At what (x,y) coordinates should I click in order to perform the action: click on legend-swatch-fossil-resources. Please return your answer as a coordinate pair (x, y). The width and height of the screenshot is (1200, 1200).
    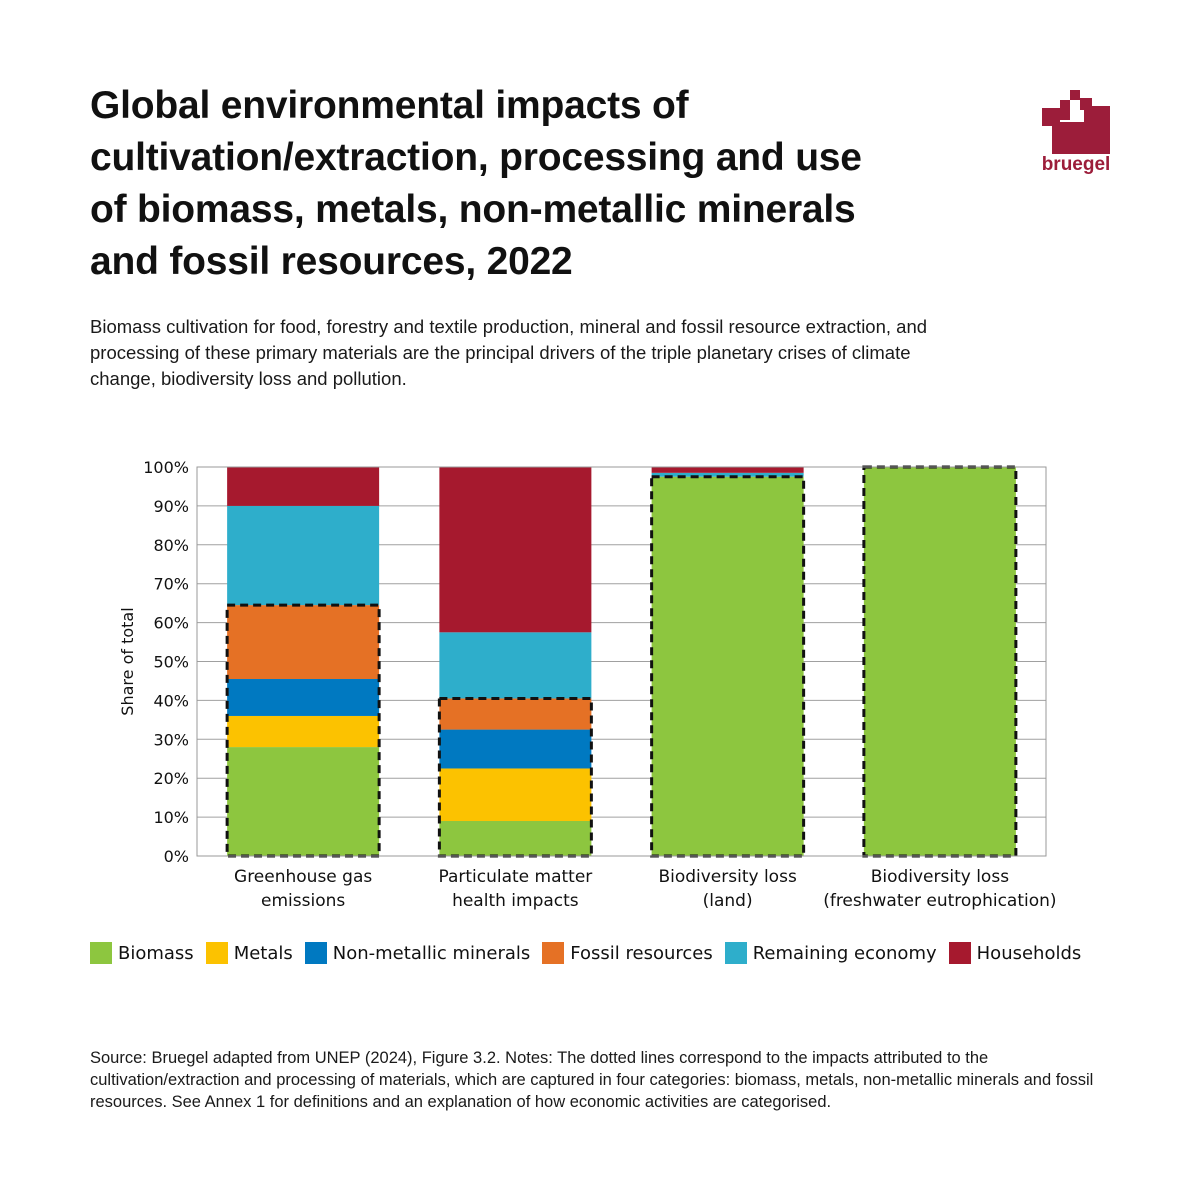
    Looking at the image, I should click on (553, 953).